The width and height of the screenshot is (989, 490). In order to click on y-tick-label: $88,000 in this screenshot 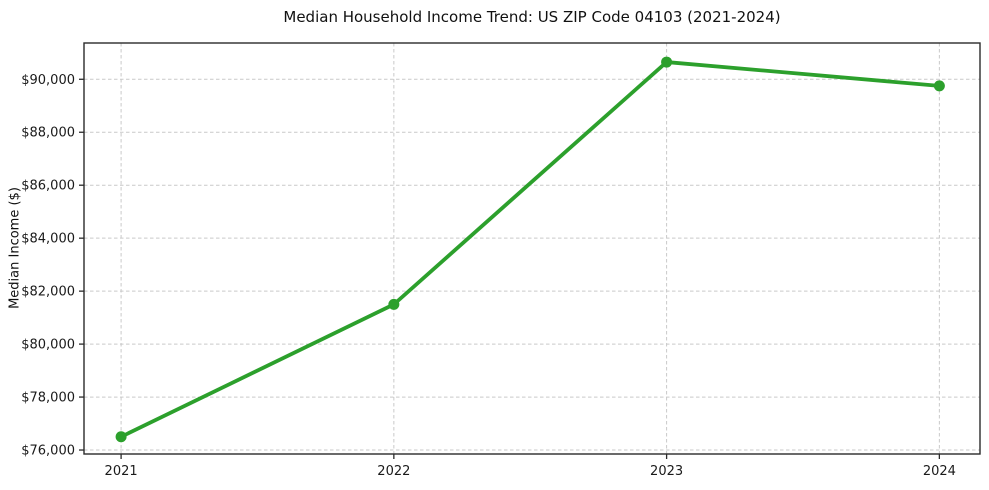, I will do `click(48, 133)`.